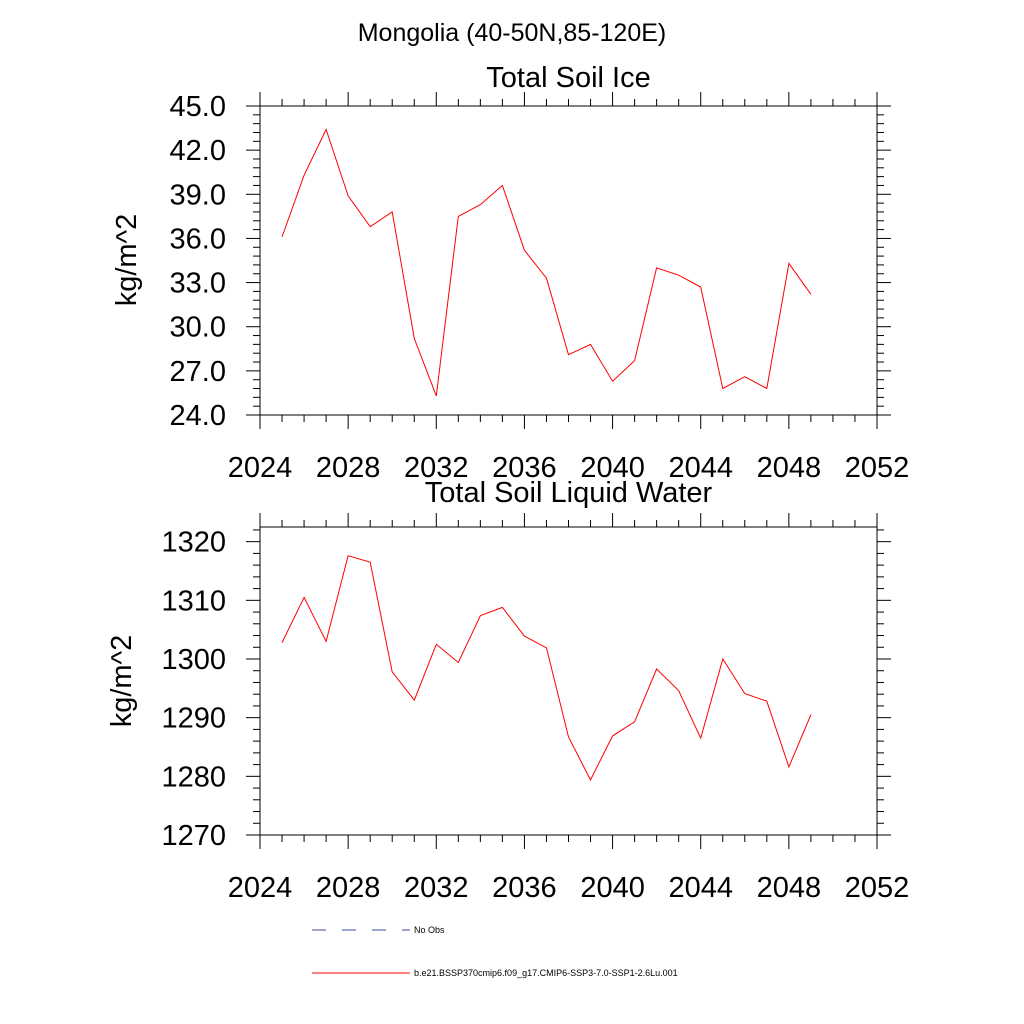  What do you see at coordinates (198, 328) in the screenshot?
I see `y-tick-label: 30.0` at bounding box center [198, 328].